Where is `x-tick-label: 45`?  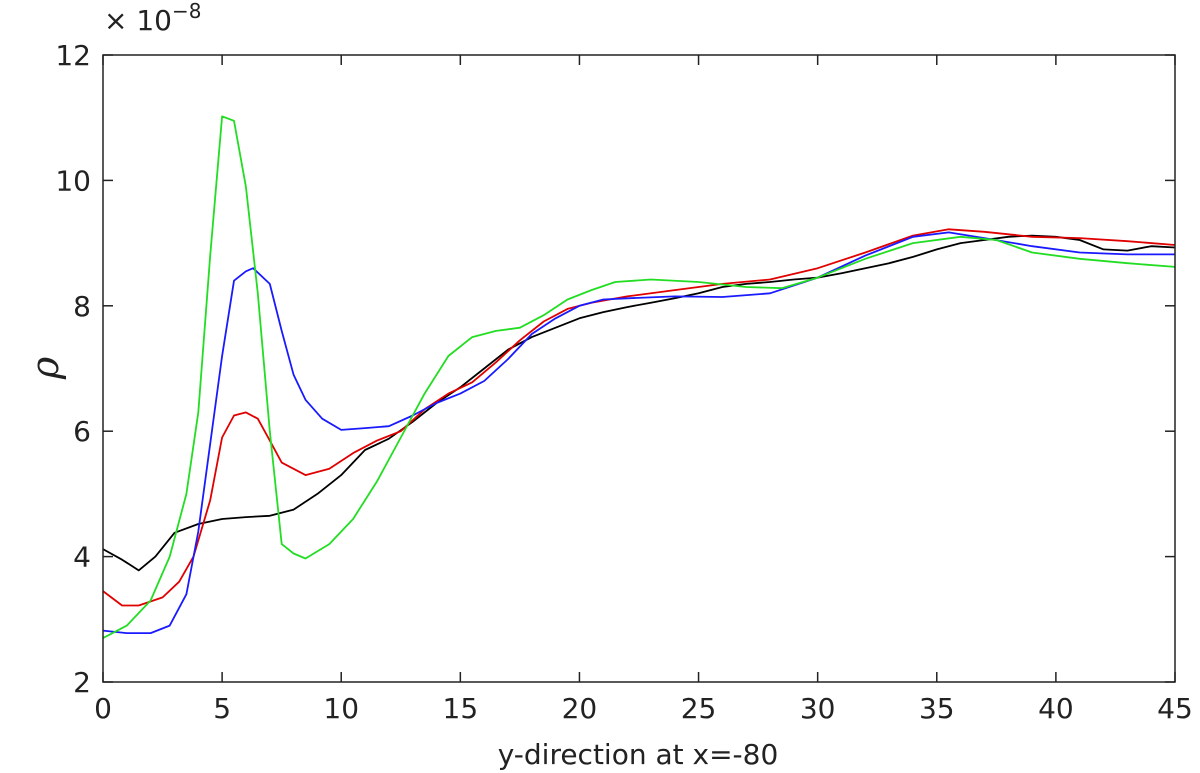
x-tick-label: 45 is located at coordinates (1175, 708).